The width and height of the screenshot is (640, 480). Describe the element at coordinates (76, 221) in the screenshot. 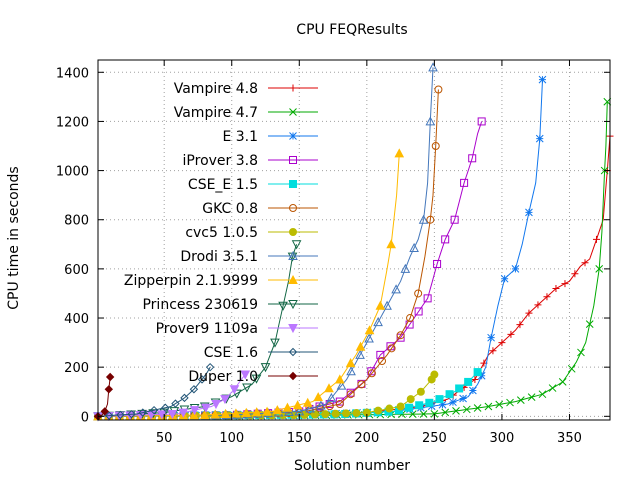

I see `y-tick-label: 800` at that location.